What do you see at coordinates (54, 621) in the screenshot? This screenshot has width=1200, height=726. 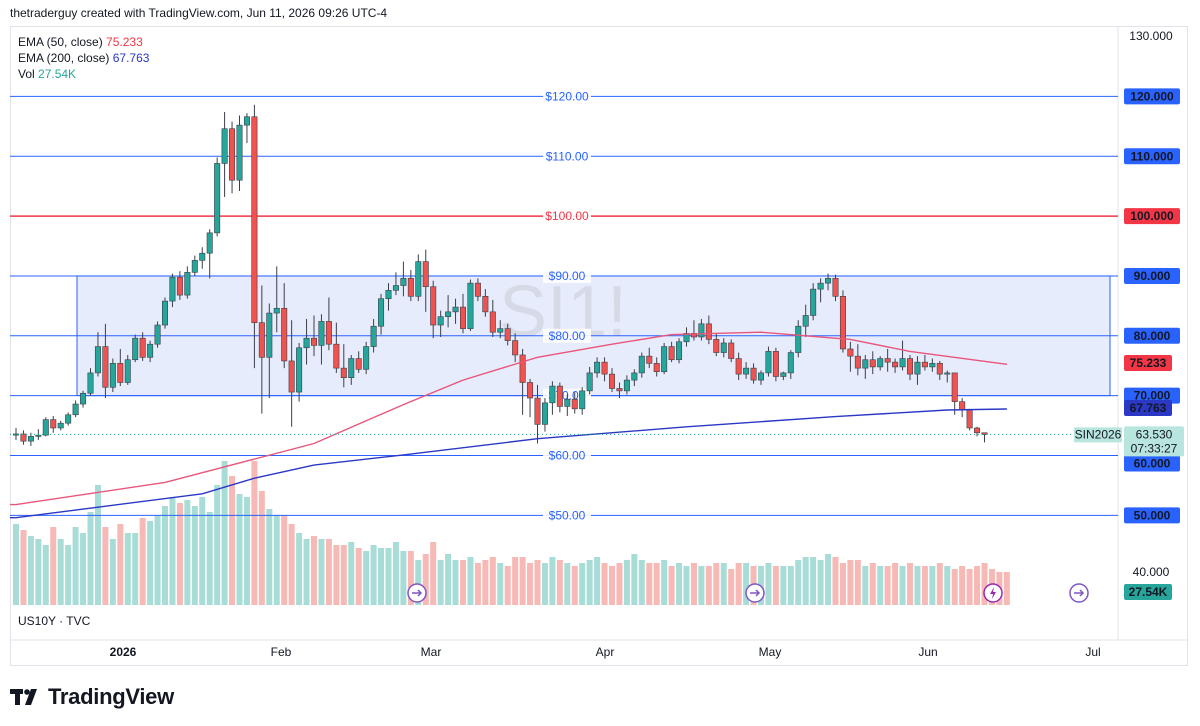 I see `symbol-info: US10Y · TVC` at bounding box center [54, 621].